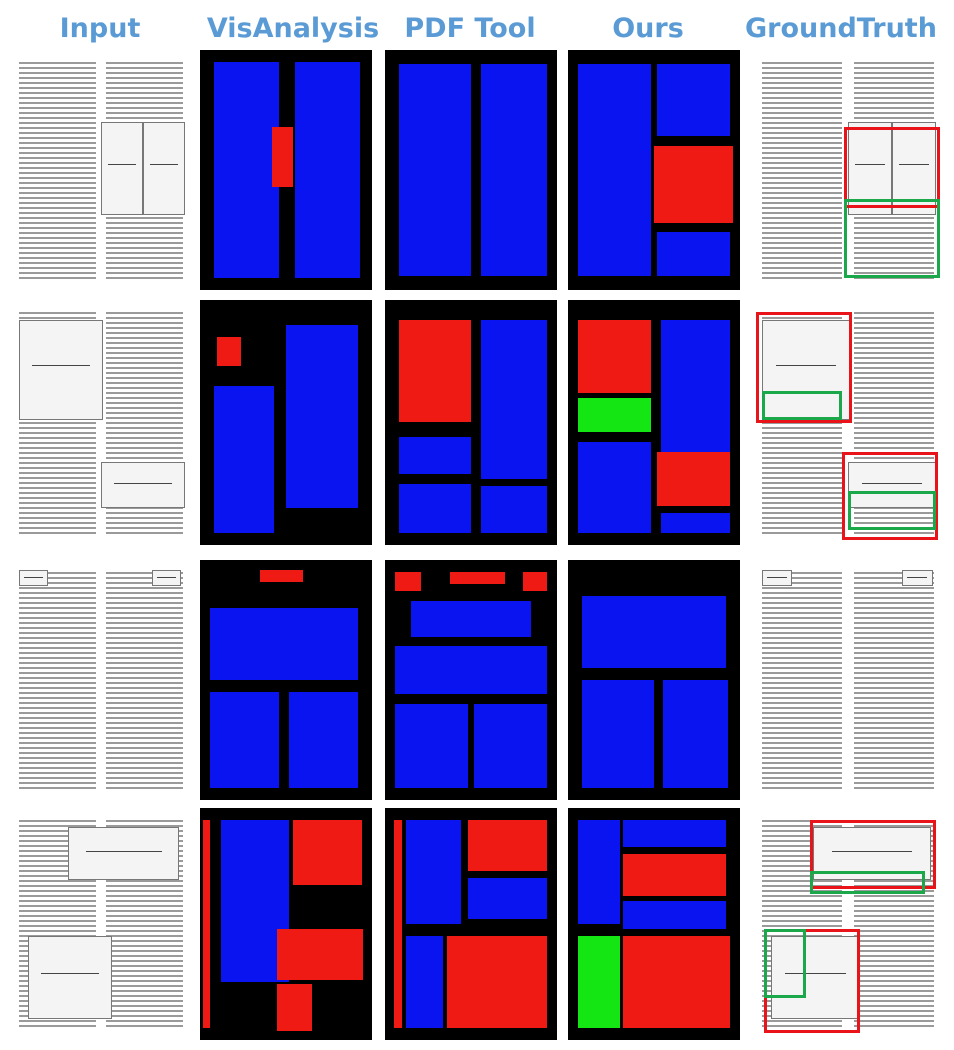 The image size is (954, 1050). I want to click on row3-pdf-tool-map, so click(471, 680).